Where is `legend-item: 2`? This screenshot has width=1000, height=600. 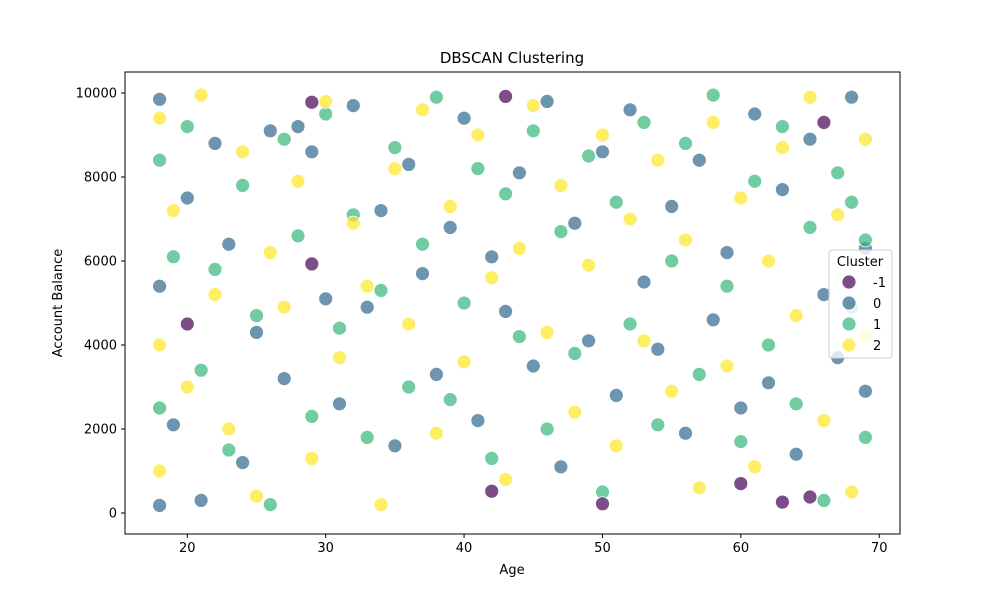
legend-item: 2 is located at coordinates (861, 345).